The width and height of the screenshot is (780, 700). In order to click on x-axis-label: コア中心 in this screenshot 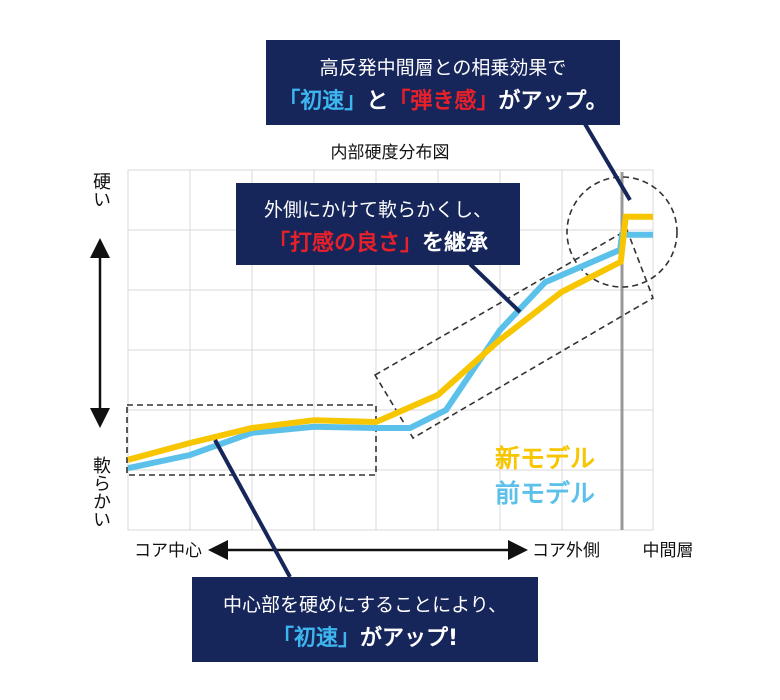, I will do `click(168, 551)`.